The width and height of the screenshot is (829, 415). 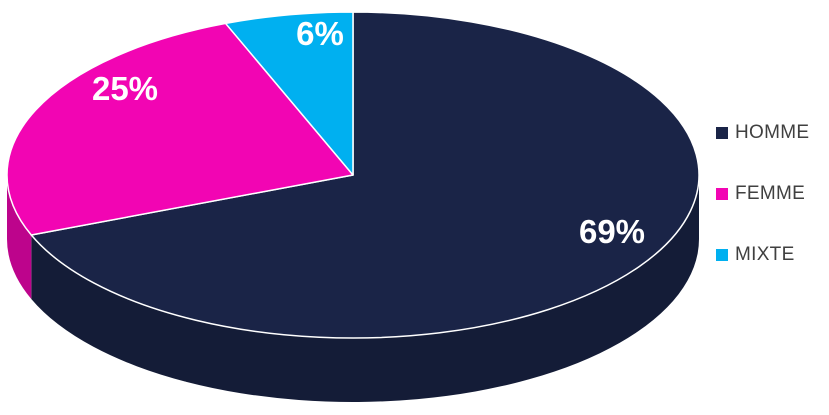 What do you see at coordinates (765, 254) in the screenshot?
I see `legend-label-mixte: MIXTE` at bounding box center [765, 254].